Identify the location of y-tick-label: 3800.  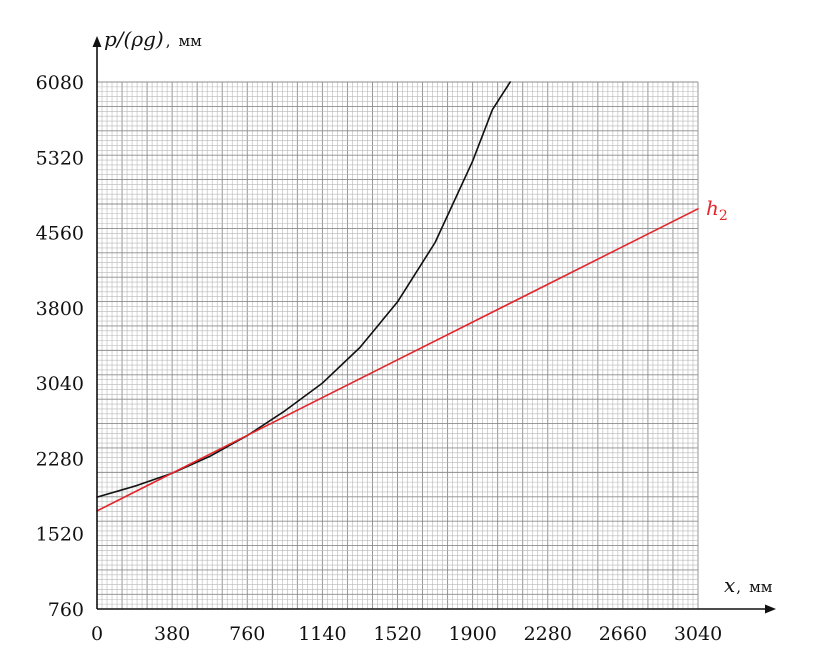
(60, 309).